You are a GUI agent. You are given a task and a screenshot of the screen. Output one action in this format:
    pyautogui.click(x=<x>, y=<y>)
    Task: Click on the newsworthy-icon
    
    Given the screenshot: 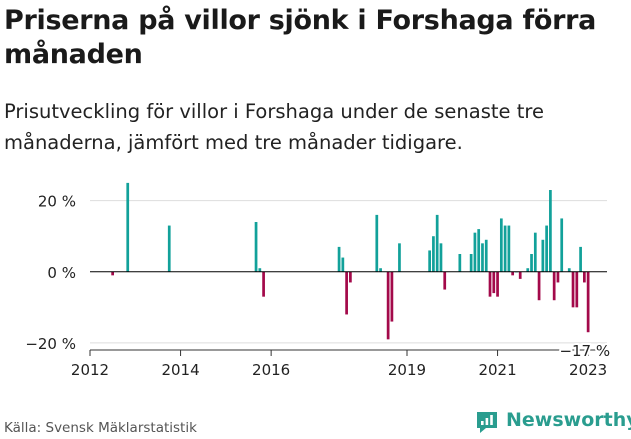 What is the action you would take?
    pyautogui.click(x=487, y=422)
    